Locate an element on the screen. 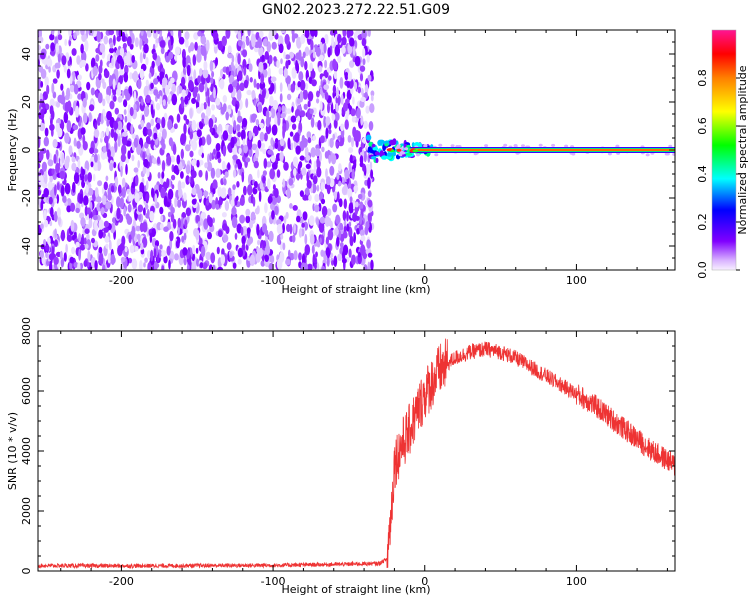 This screenshot has height=600, width=750. tone-band is located at coordinates (542, 150).